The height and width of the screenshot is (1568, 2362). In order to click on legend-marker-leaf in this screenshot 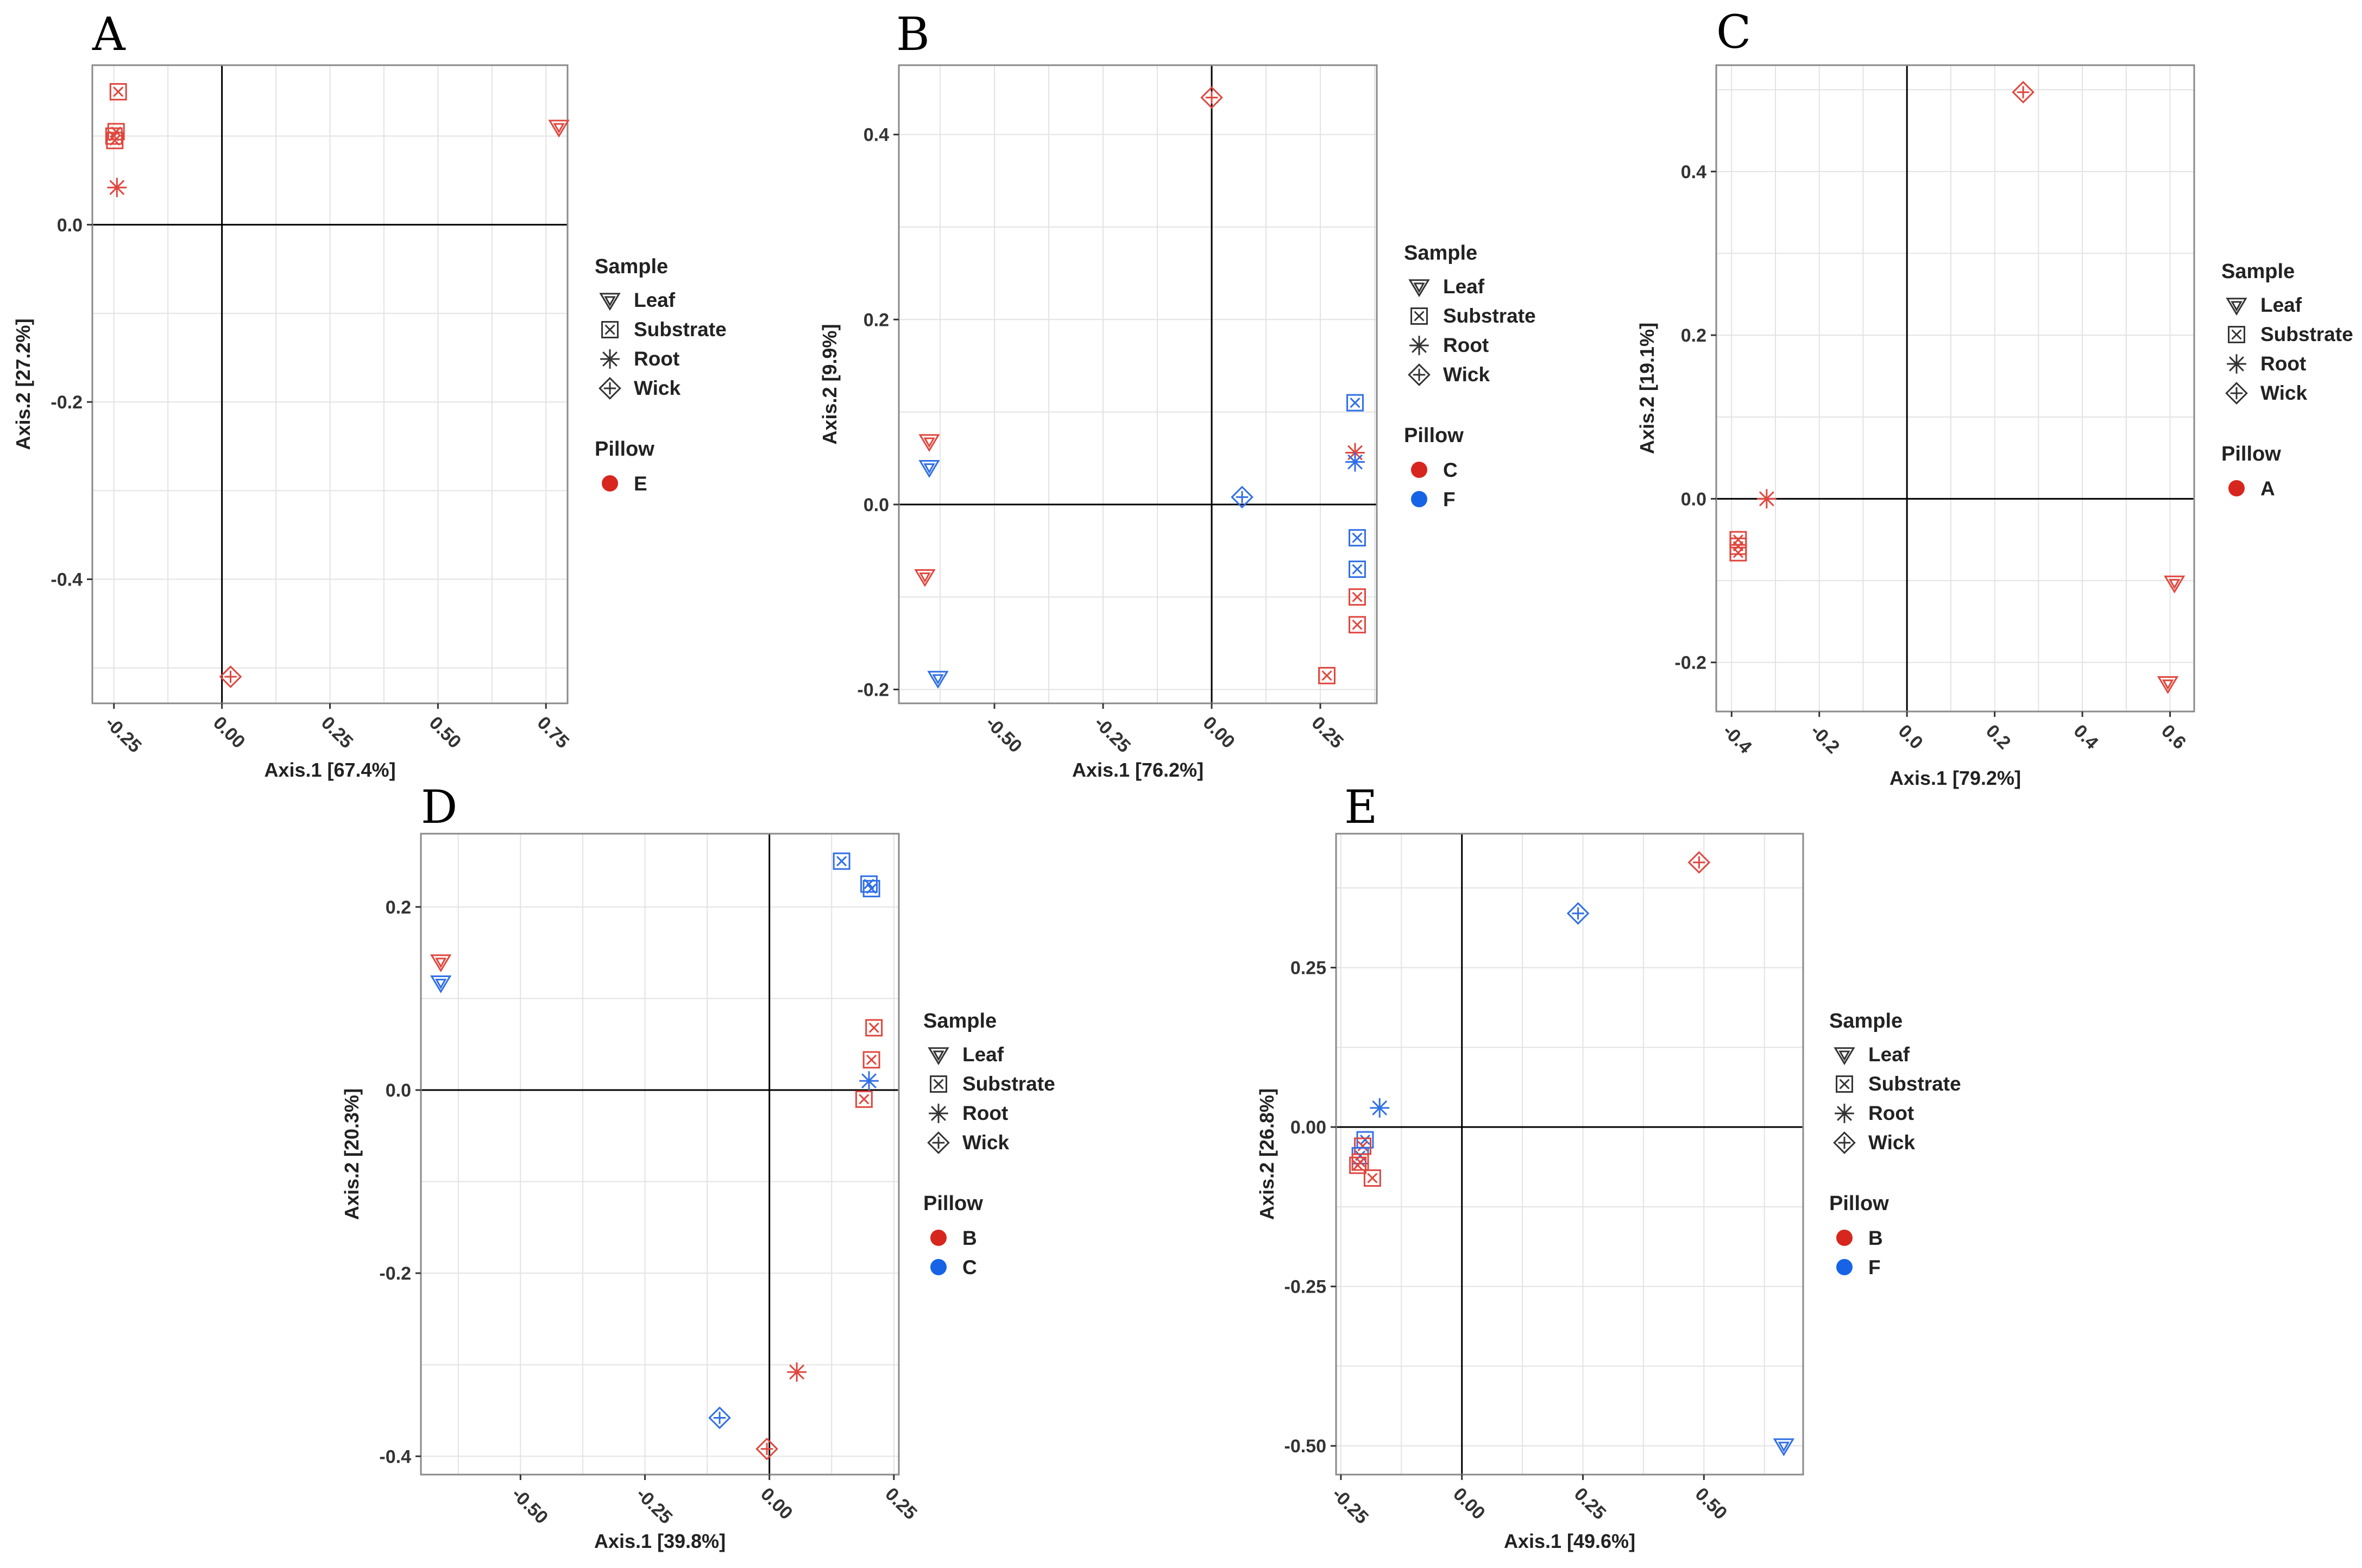, I will do `click(1419, 288)`.